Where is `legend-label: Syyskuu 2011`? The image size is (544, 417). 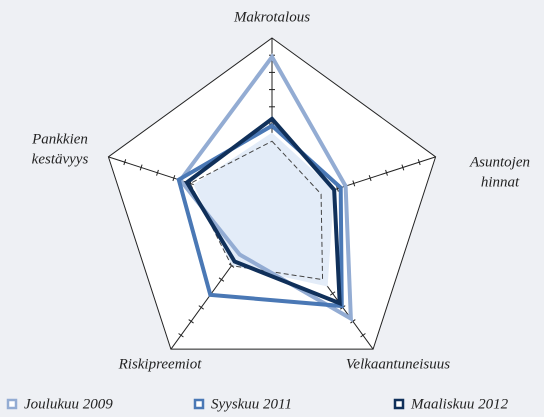
legend-label: Syyskuu 2011 is located at coordinates (251, 404).